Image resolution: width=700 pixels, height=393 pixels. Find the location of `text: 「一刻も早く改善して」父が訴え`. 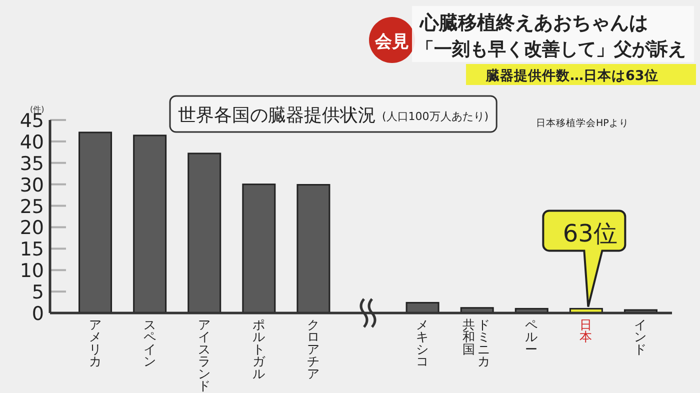

text: 「一刻も早く改善して」父が訴え is located at coordinates (551, 49).